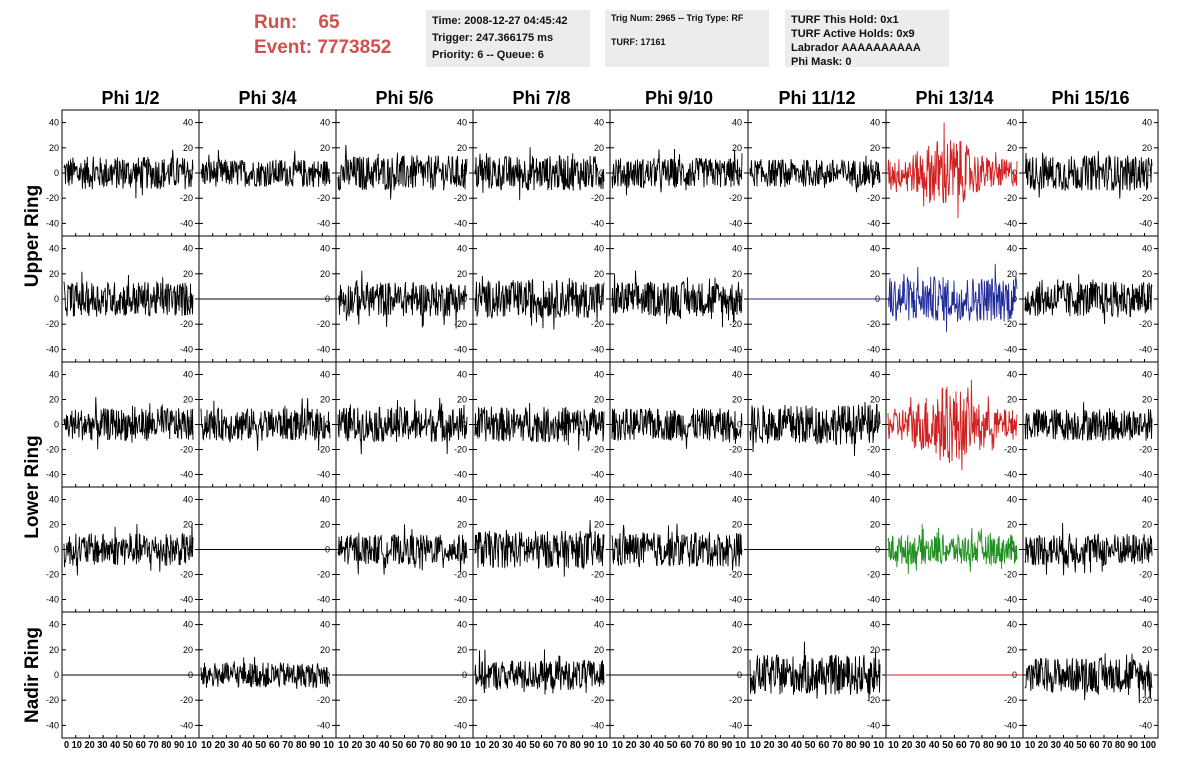 The image size is (1196, 772). I want to click on column-title: Phi 7/8, so click(541, 98).